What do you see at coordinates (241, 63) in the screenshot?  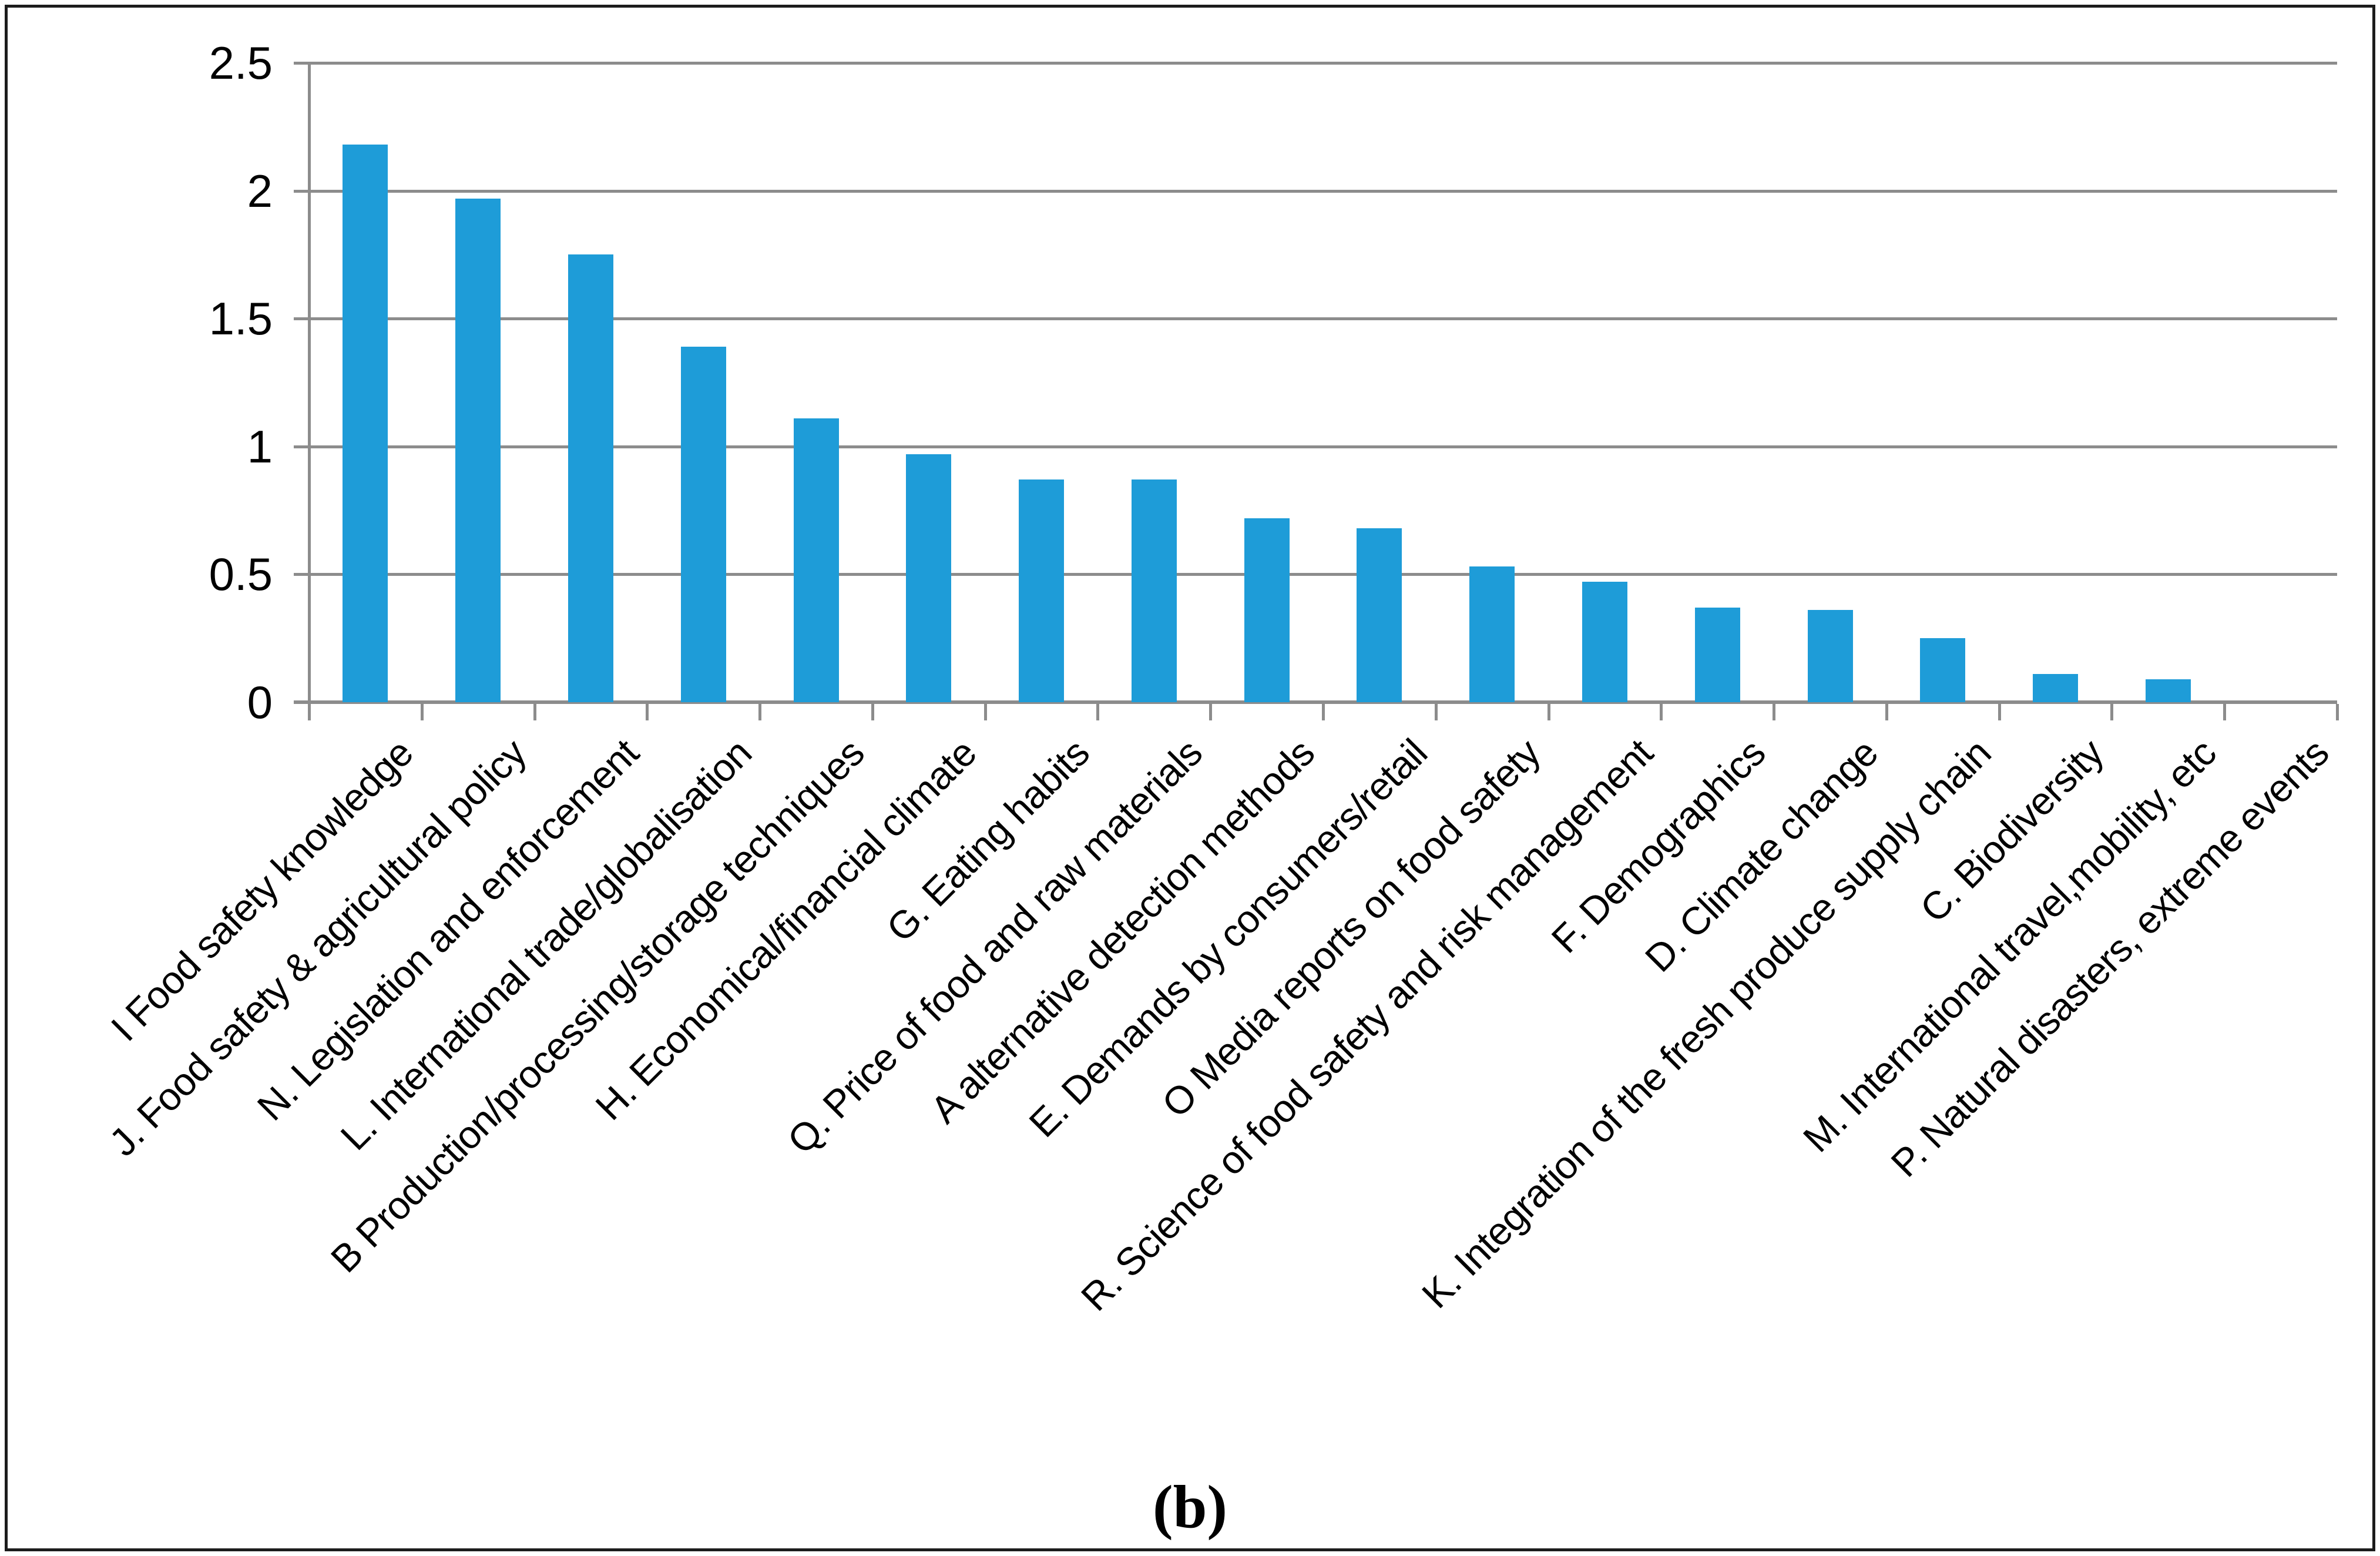 I see `y-axis-label: 2.5` at bounding box center [241, 63].